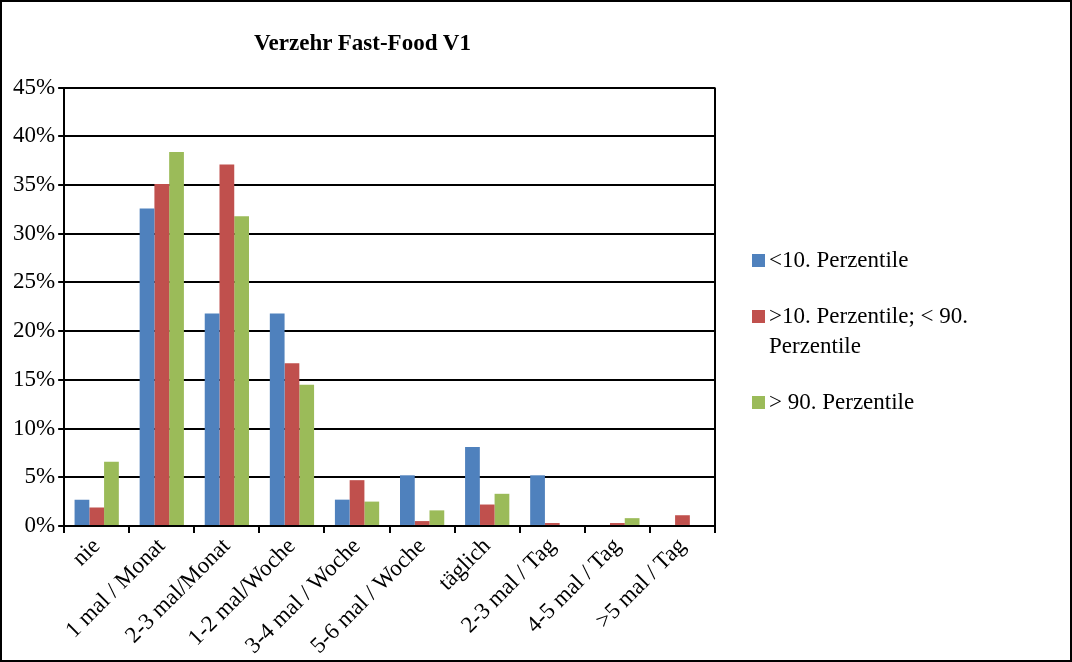 This screenshot has width=1072, height=662. I want to click on y-tick-label: 30%, so click(34, 232).